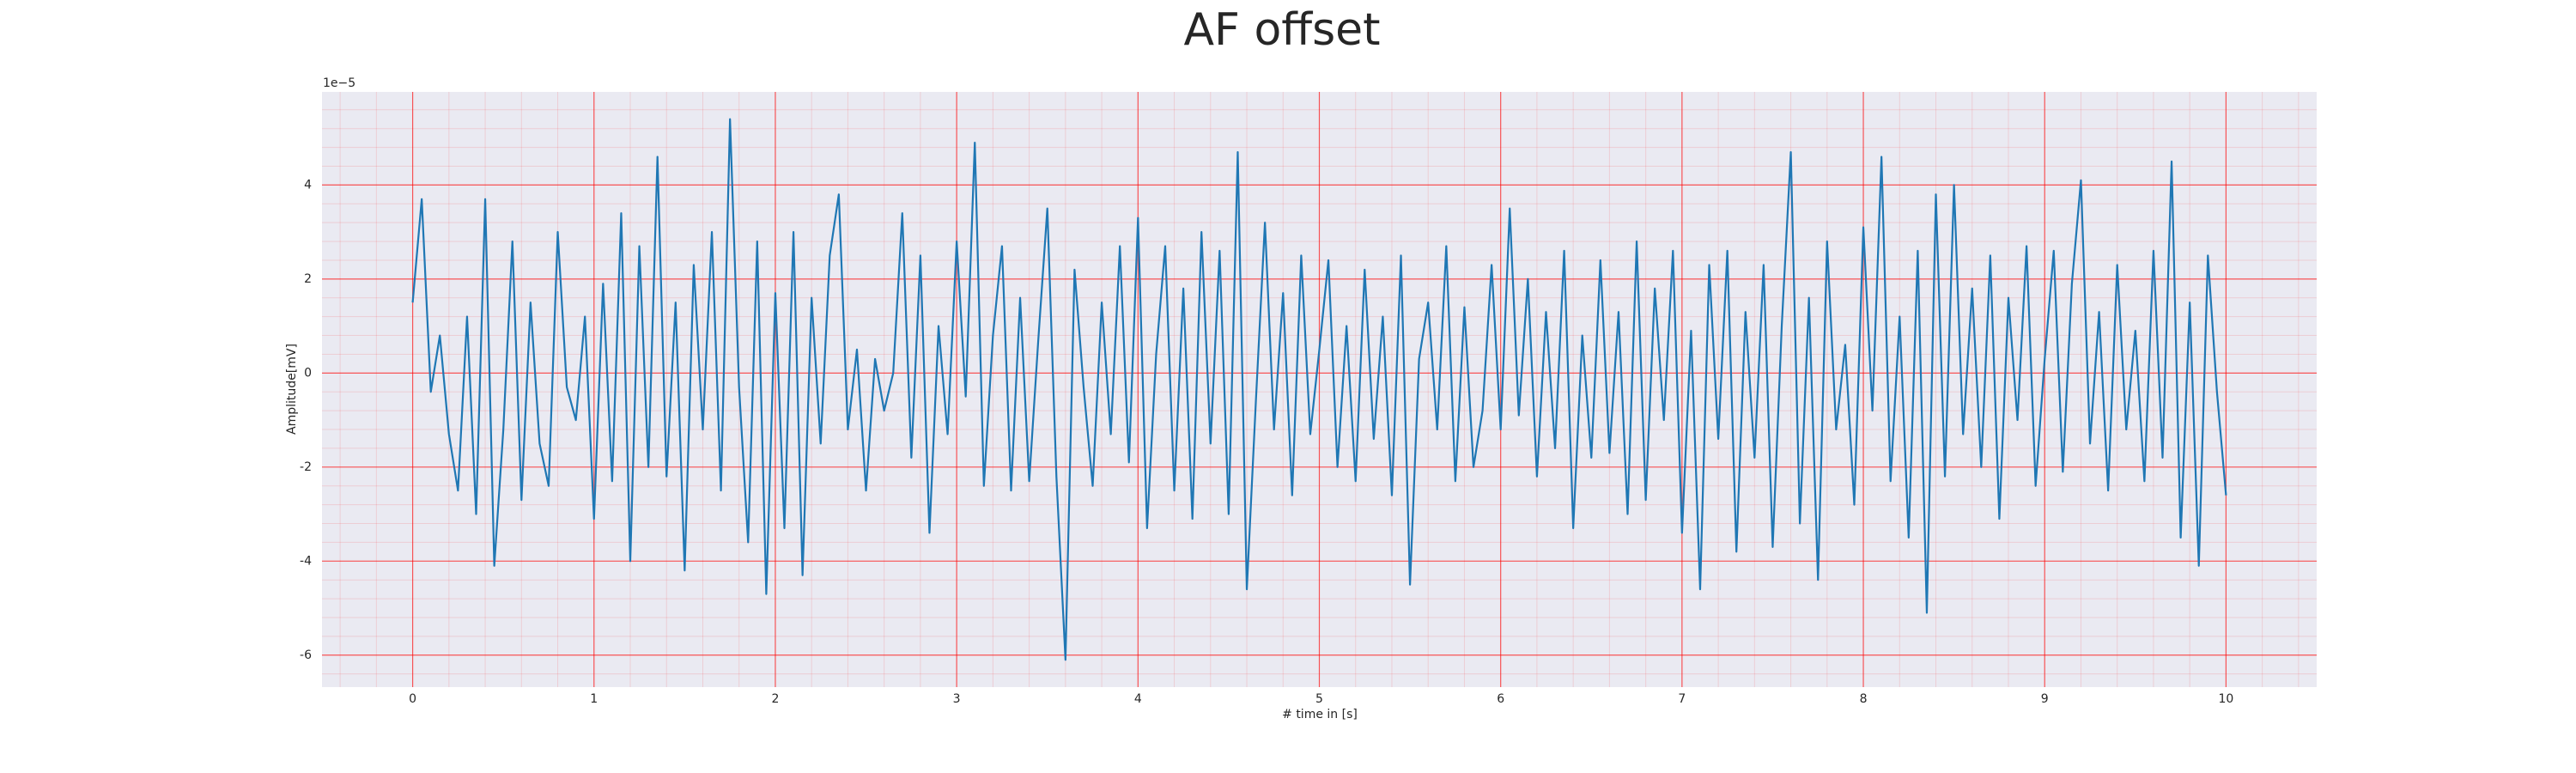  I want to click on x-tick-label: 3, so click(957, 699).